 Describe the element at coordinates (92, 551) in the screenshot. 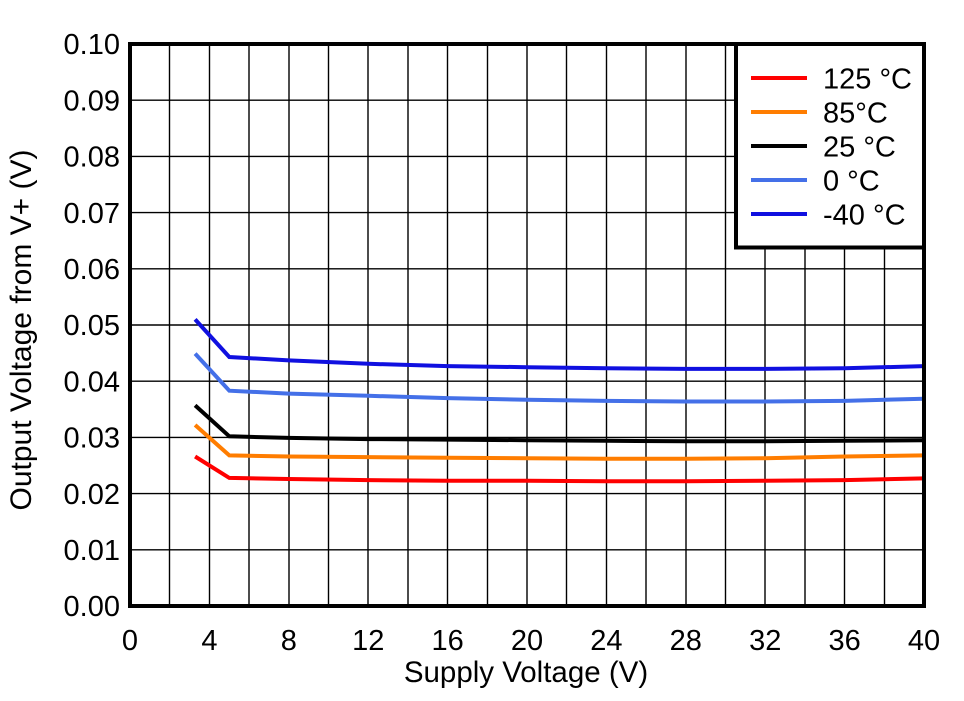

I see `svg-text: 0.01` at that location.